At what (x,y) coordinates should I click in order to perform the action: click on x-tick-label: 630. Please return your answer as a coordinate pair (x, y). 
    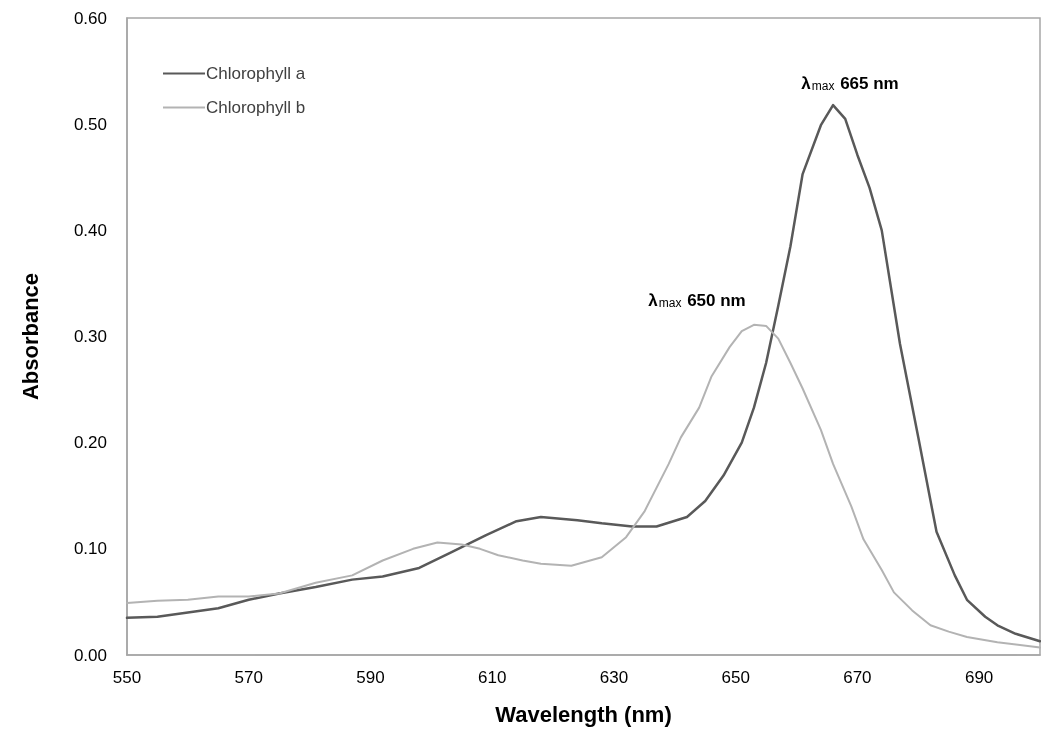
    Looking at the image, I should click on (614, 677).